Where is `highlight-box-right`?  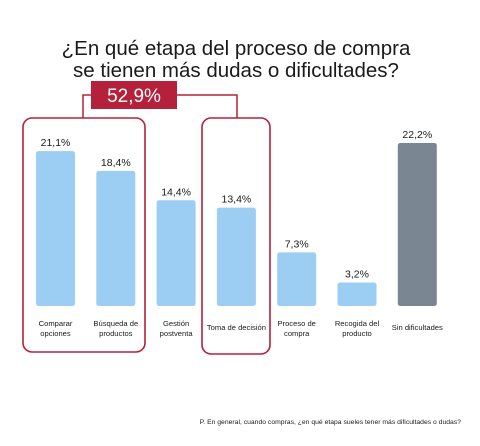
highlight-box-right is located at coordinates (236, 236).